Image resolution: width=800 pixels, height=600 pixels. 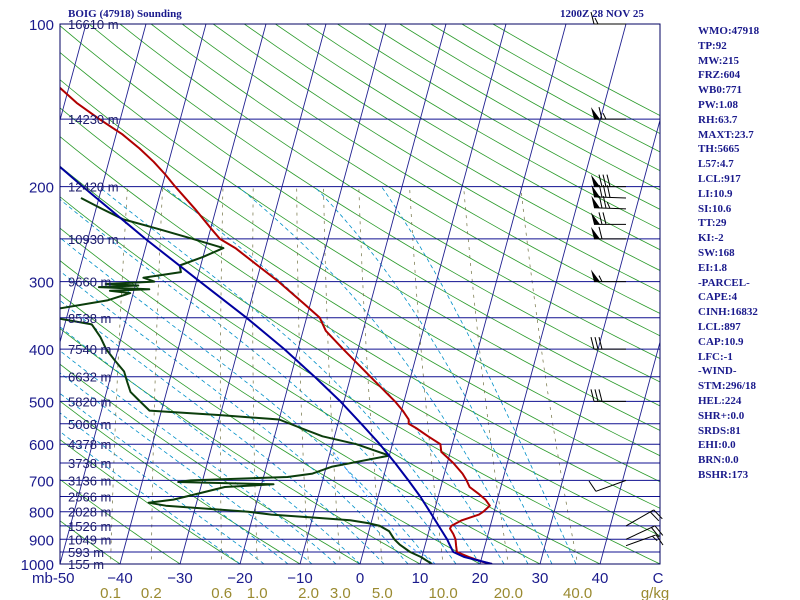 What do you see at coordinates (719, 75) in the screenshot?
I see `index-item: FRZ:604` at bounding box center [719, 75].